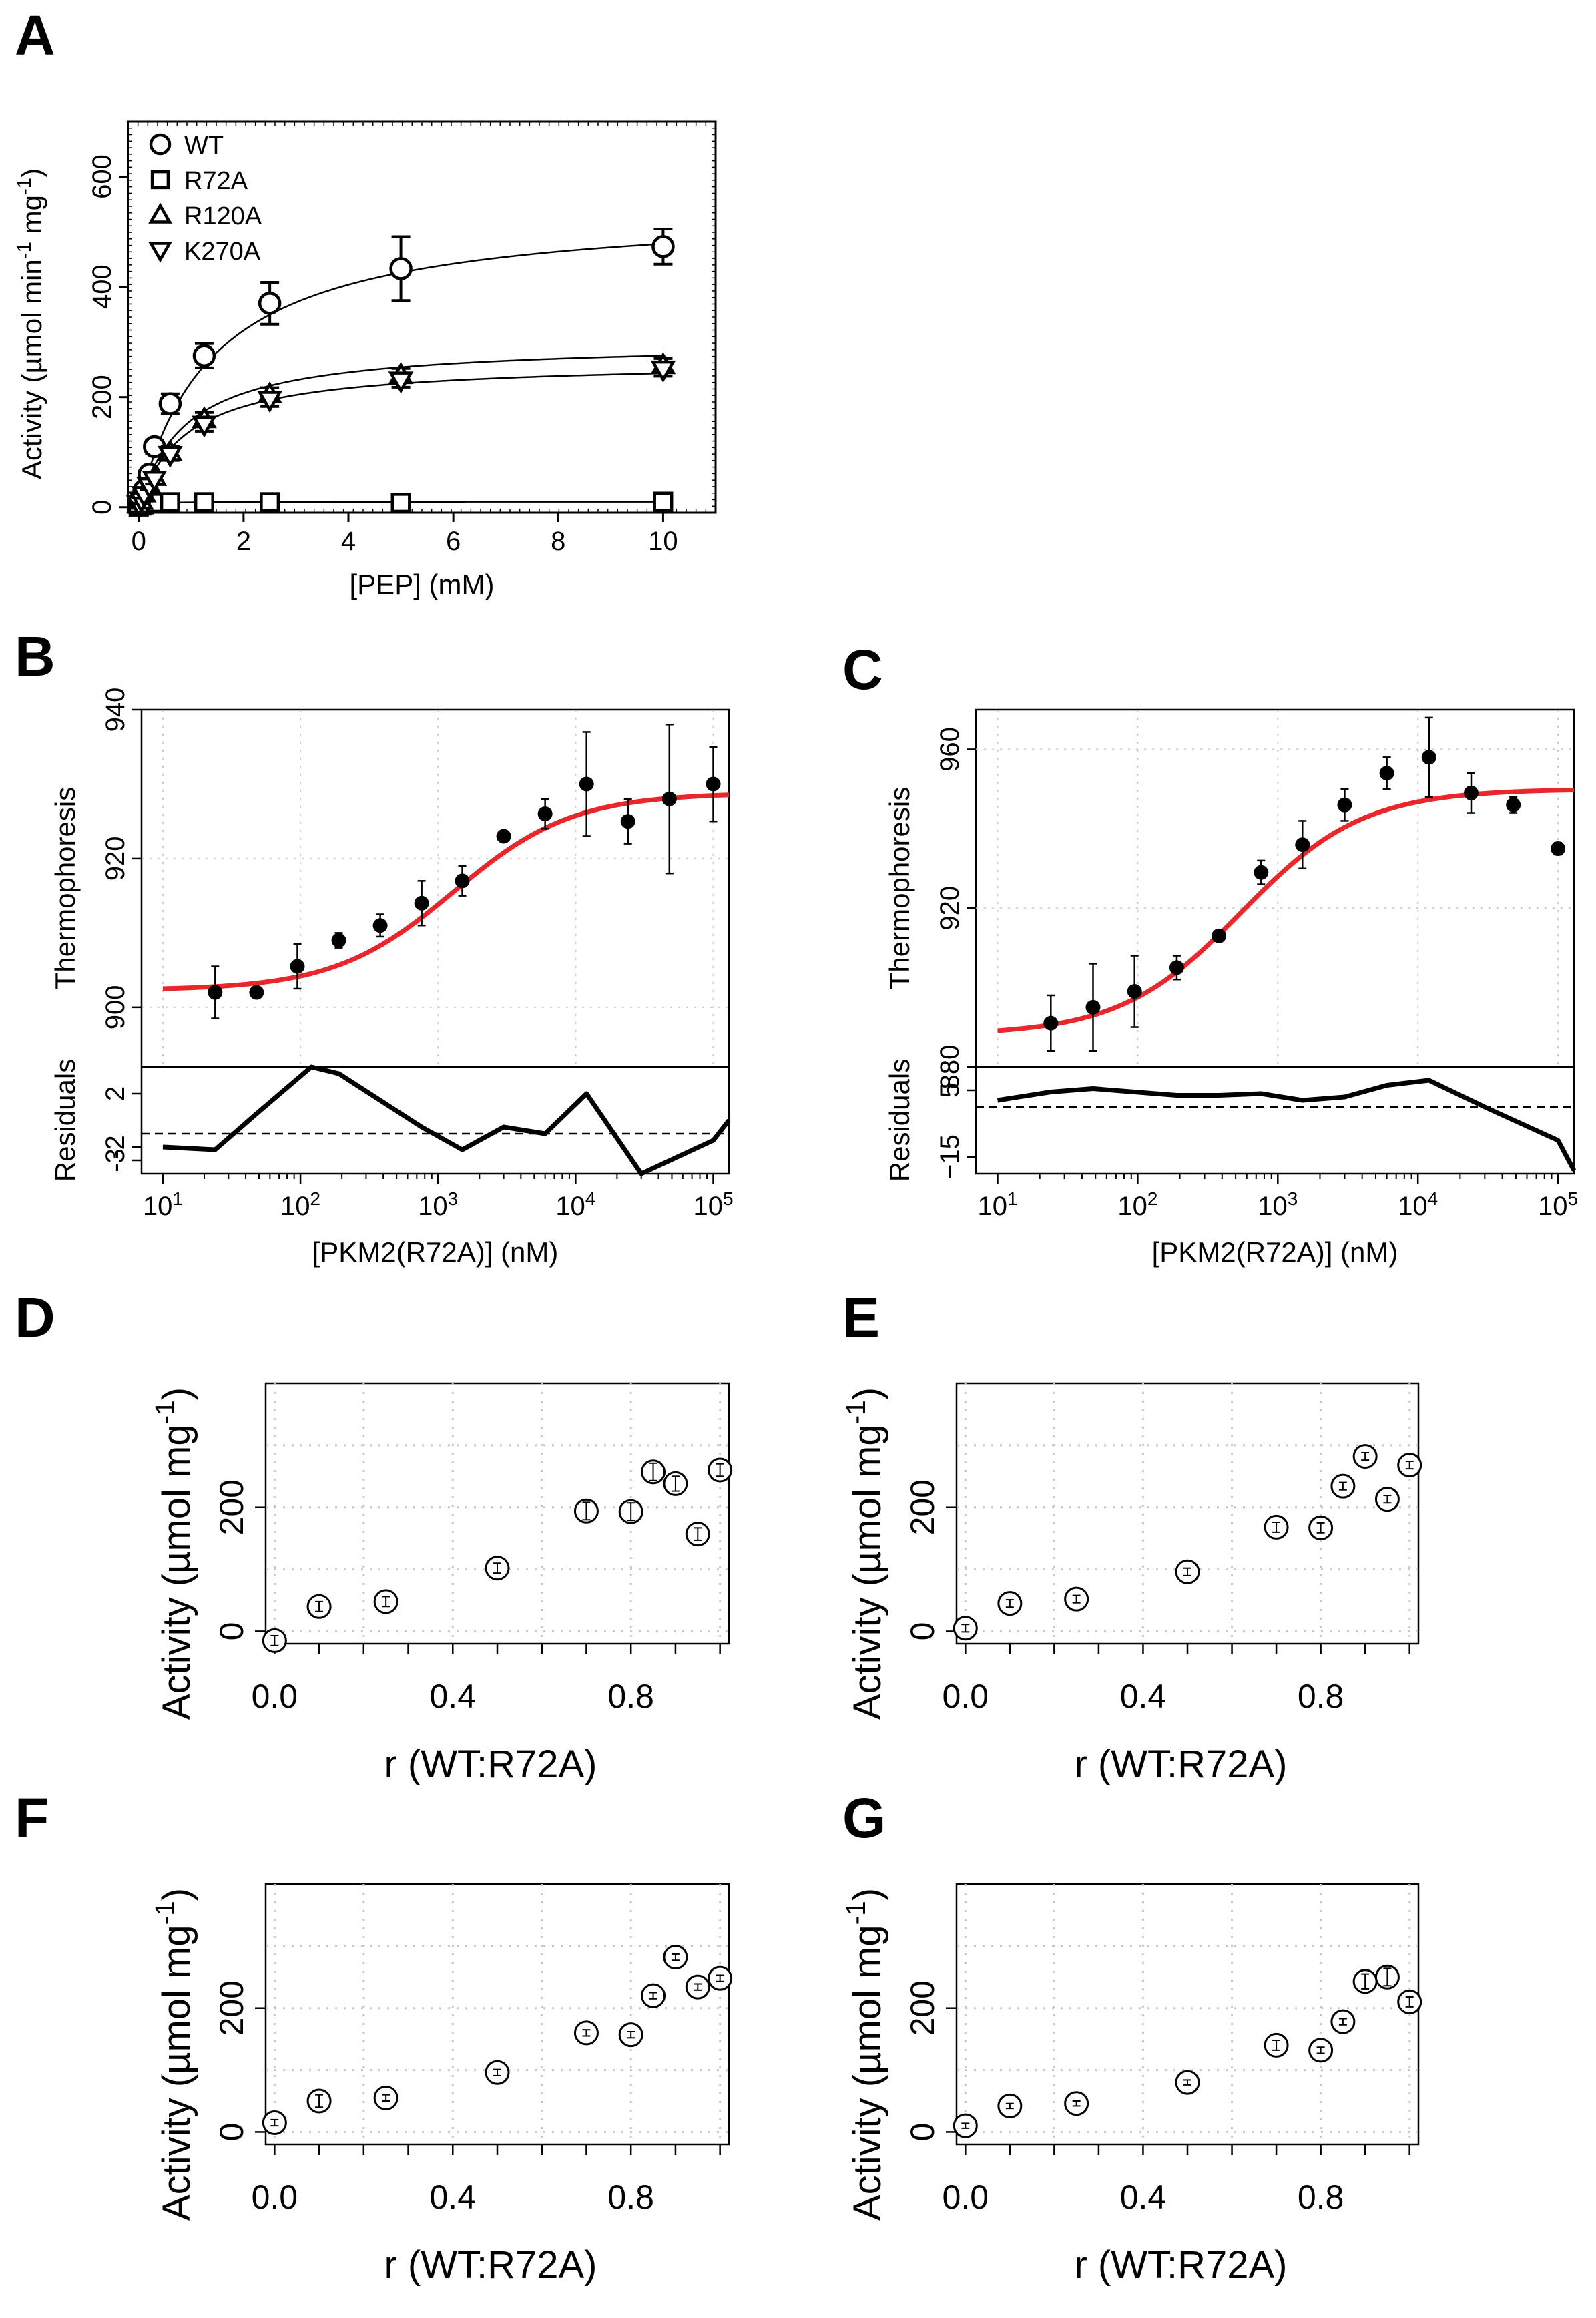 This screenshot has width=1596, height=2318. Describe the element at coordinates (102, 286) in the screenshot. I see `y-tick-label: 400` at that location.